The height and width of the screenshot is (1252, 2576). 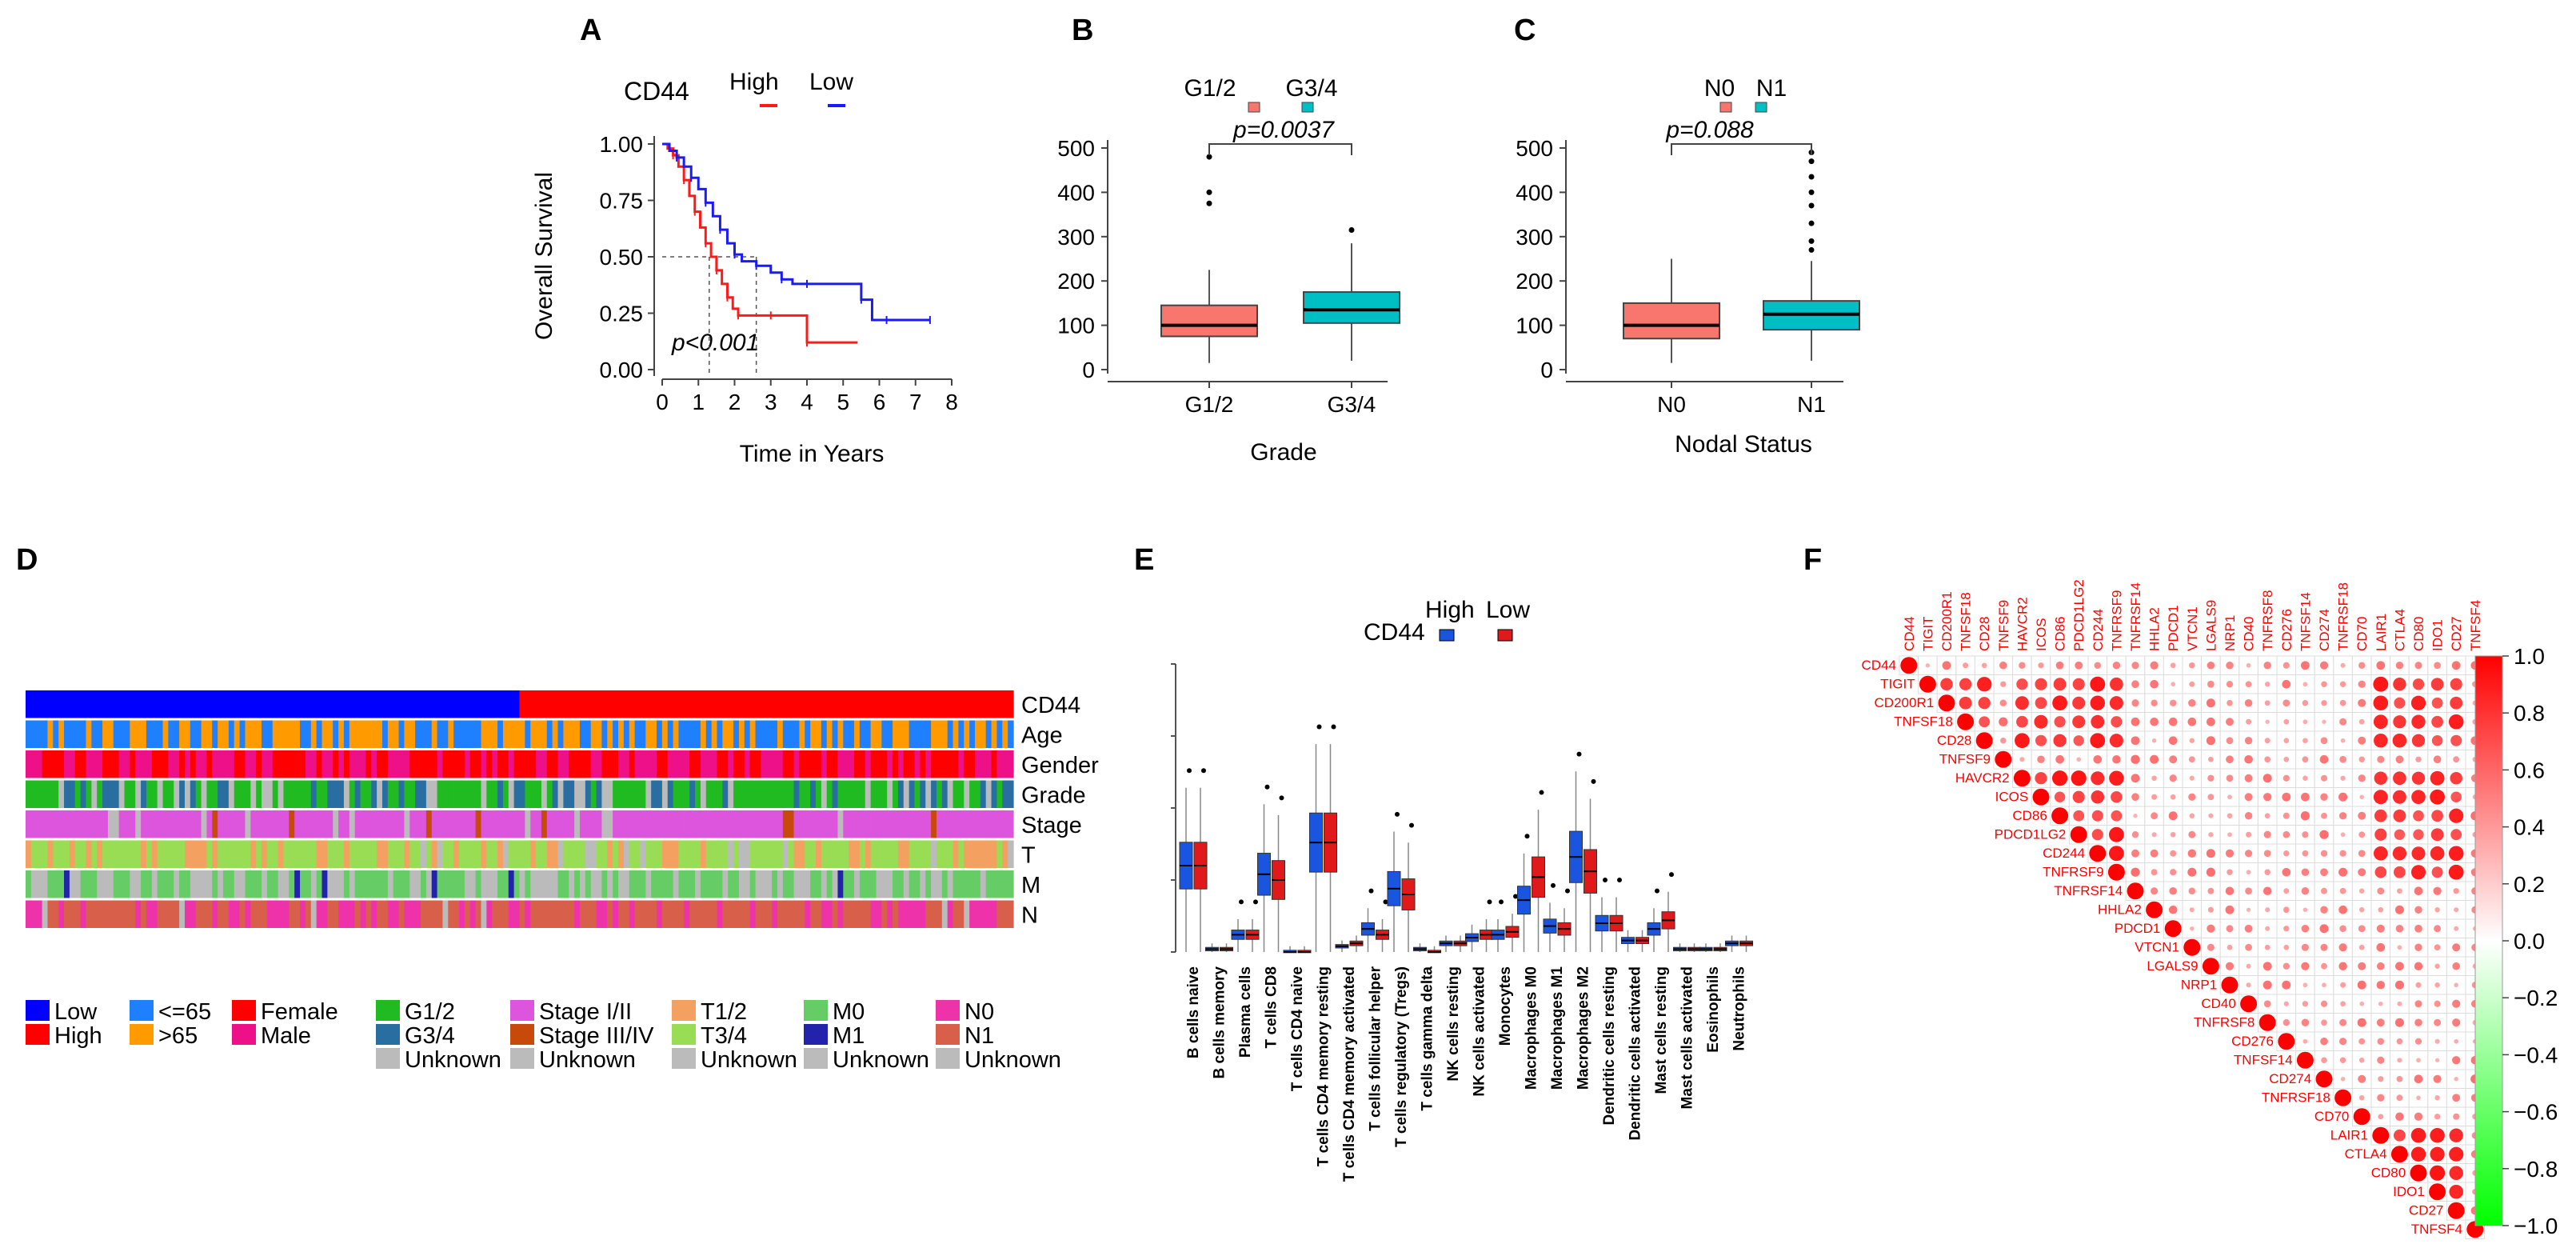 What do you see at coordinates (185, 1012) in the screenshot?
I see `d-legend-label: <=65` at bounding box center [185, 1012].